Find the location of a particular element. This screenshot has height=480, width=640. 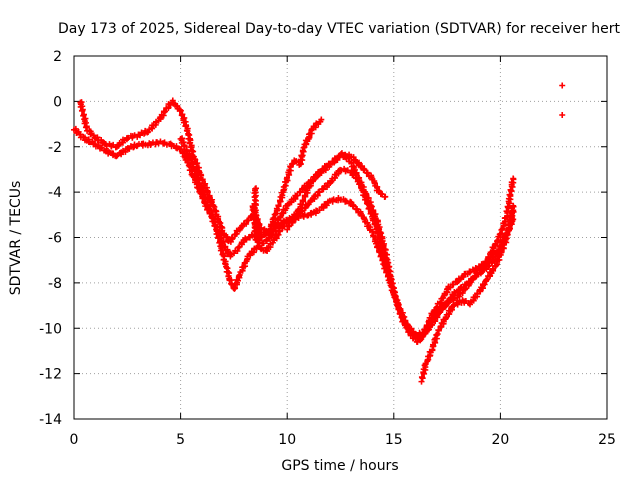

x-tick-label: 15 is located at coordinates (394, 440).